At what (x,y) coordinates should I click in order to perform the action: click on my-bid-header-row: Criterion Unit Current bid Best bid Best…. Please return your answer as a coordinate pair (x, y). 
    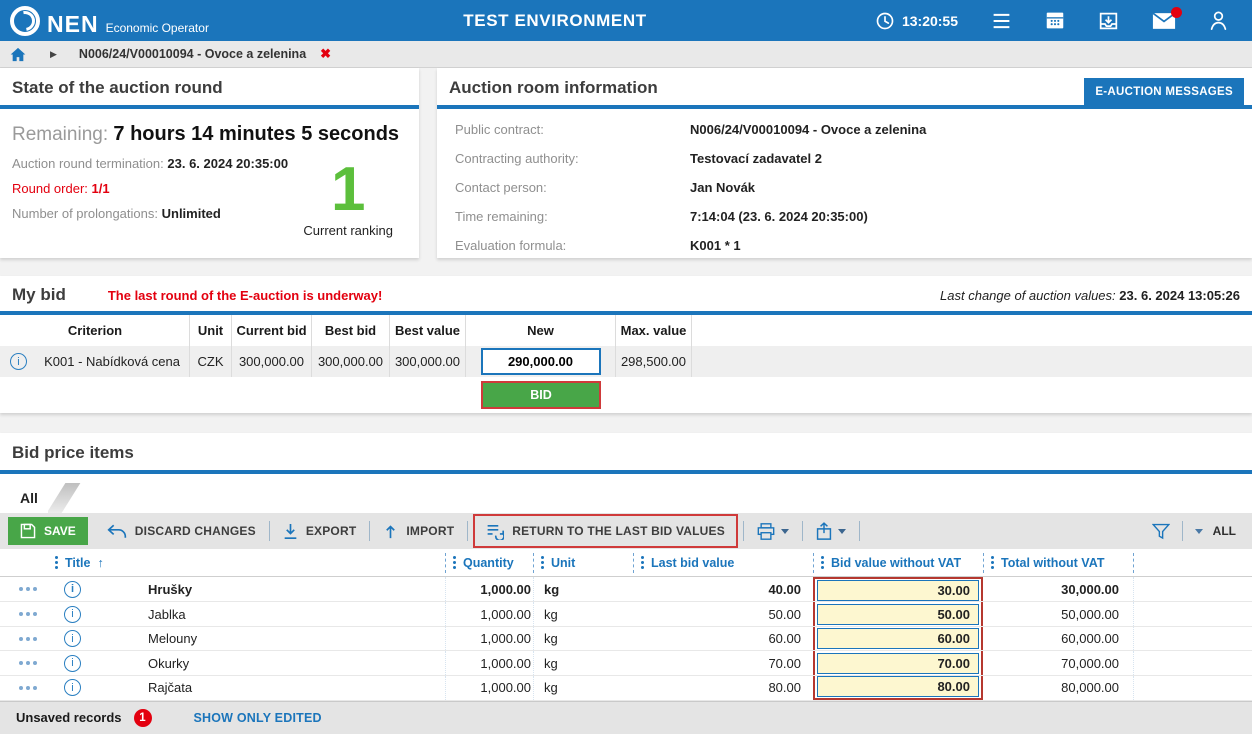
    Looking at the image, I should click on (626, 330).